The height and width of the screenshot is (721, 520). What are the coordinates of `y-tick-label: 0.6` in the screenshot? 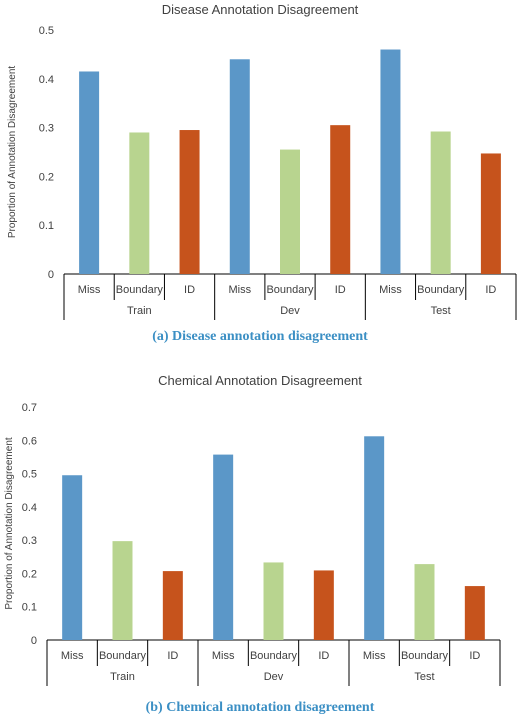 It's located at (29, 441).